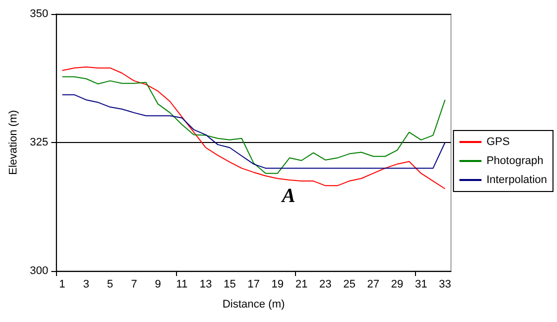  Describe the element at coordinates (62, 284) in the screenshot. I see `x-tick-label: 1` at that location.